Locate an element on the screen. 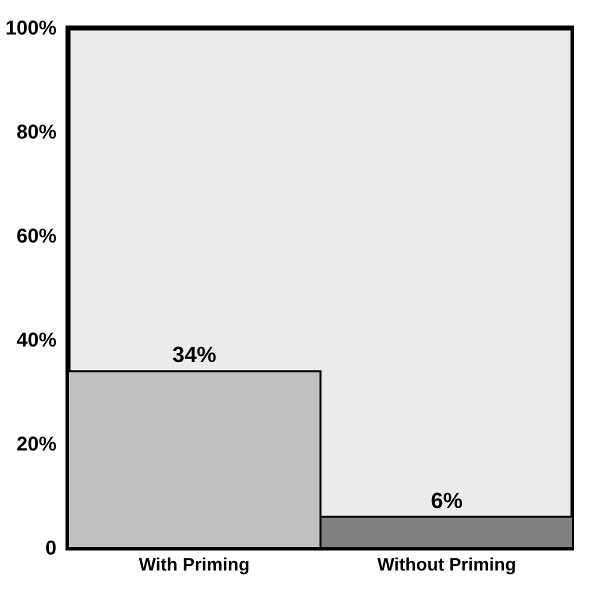 The width and height of the screenshot is (593, 593). x-tick-label: Without Priming is located at coordinates (446, 564).